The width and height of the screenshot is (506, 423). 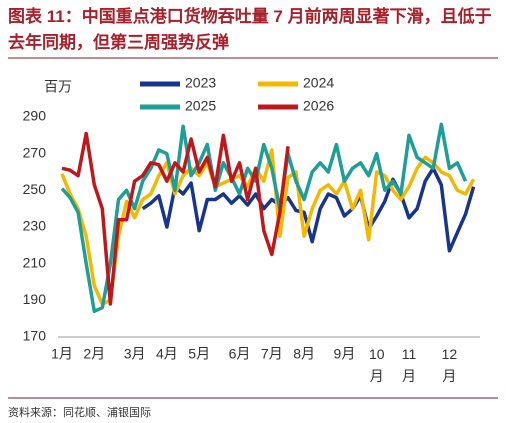 What do you see at coordinates (304, 354) in the screenshot?
I see `x-tick-label: 8月` at bounding box center [304, 354].